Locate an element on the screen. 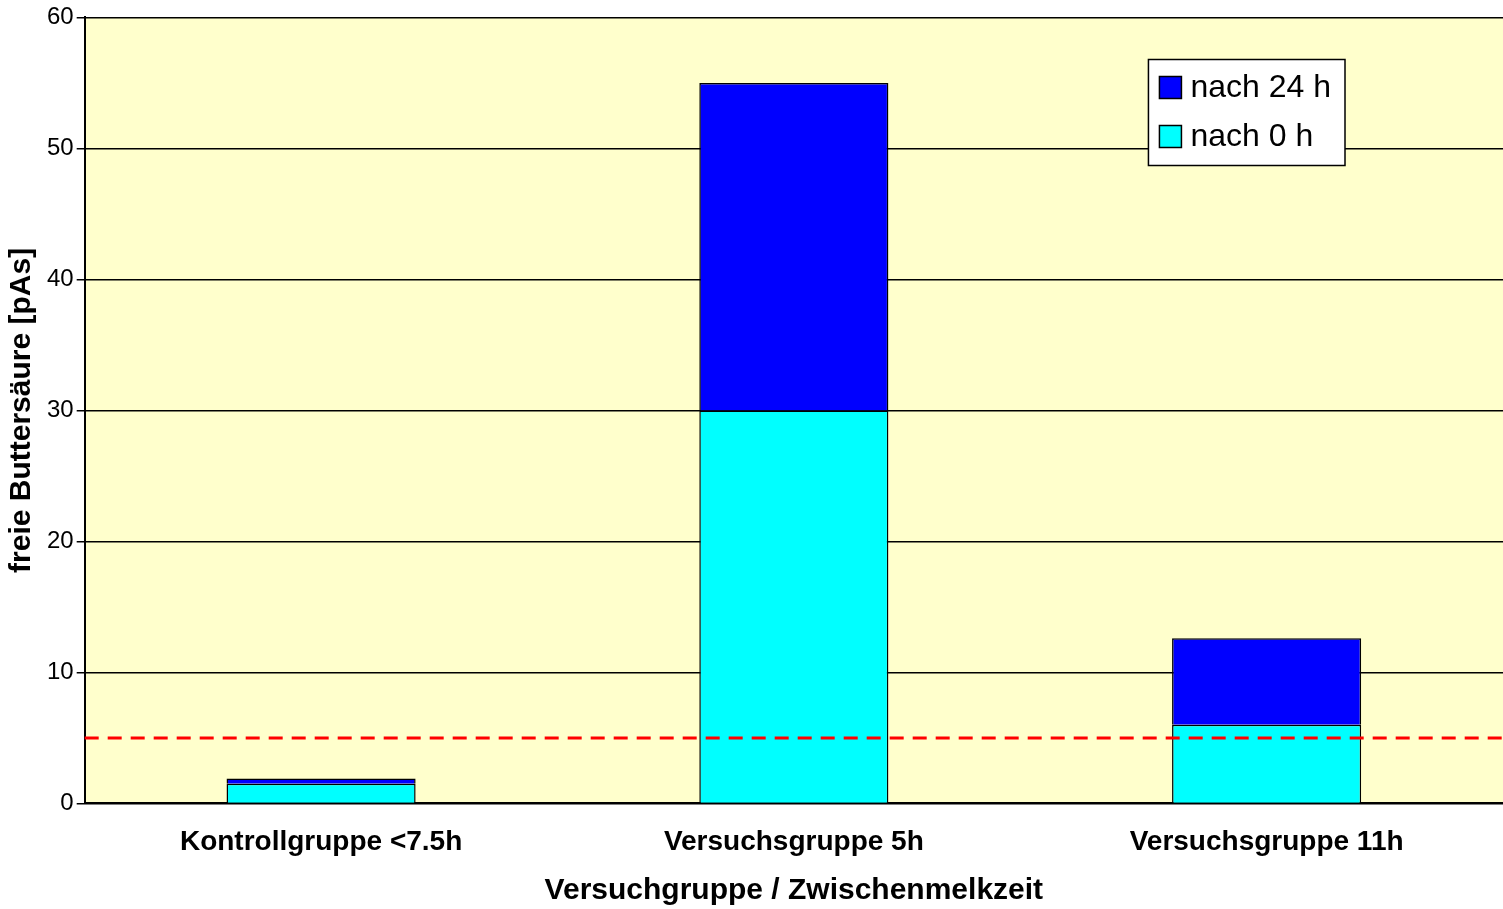 This screenshot has height=909, width=1503. x-tick-label: Kontrollgruppe <7.5h is located at coordinates (321, 840).